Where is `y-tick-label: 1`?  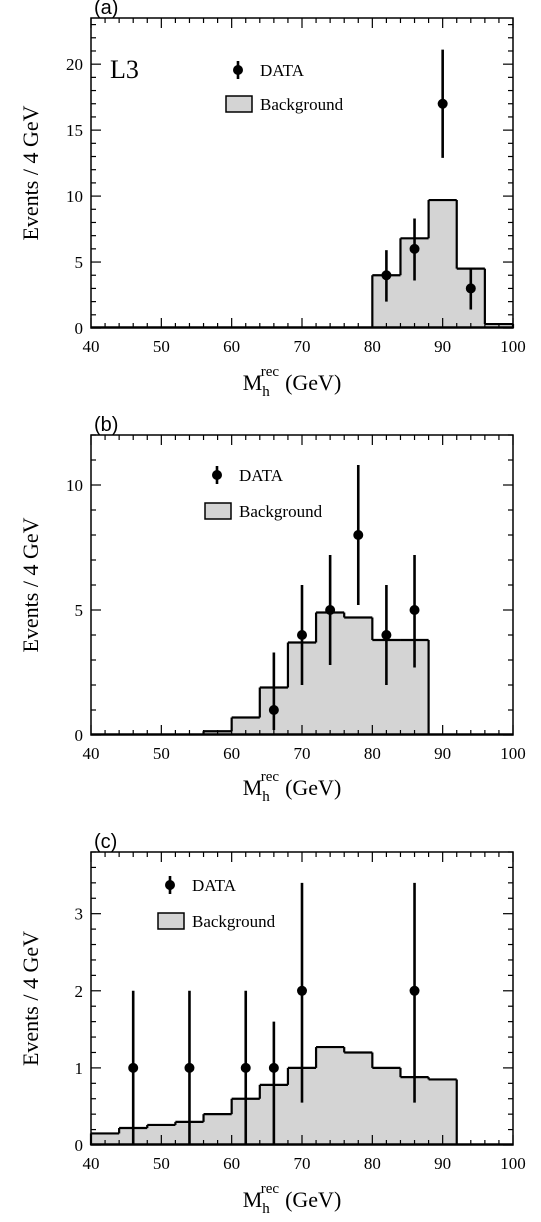
y-tick-label: 1 is located at coordinates (79, 1068).